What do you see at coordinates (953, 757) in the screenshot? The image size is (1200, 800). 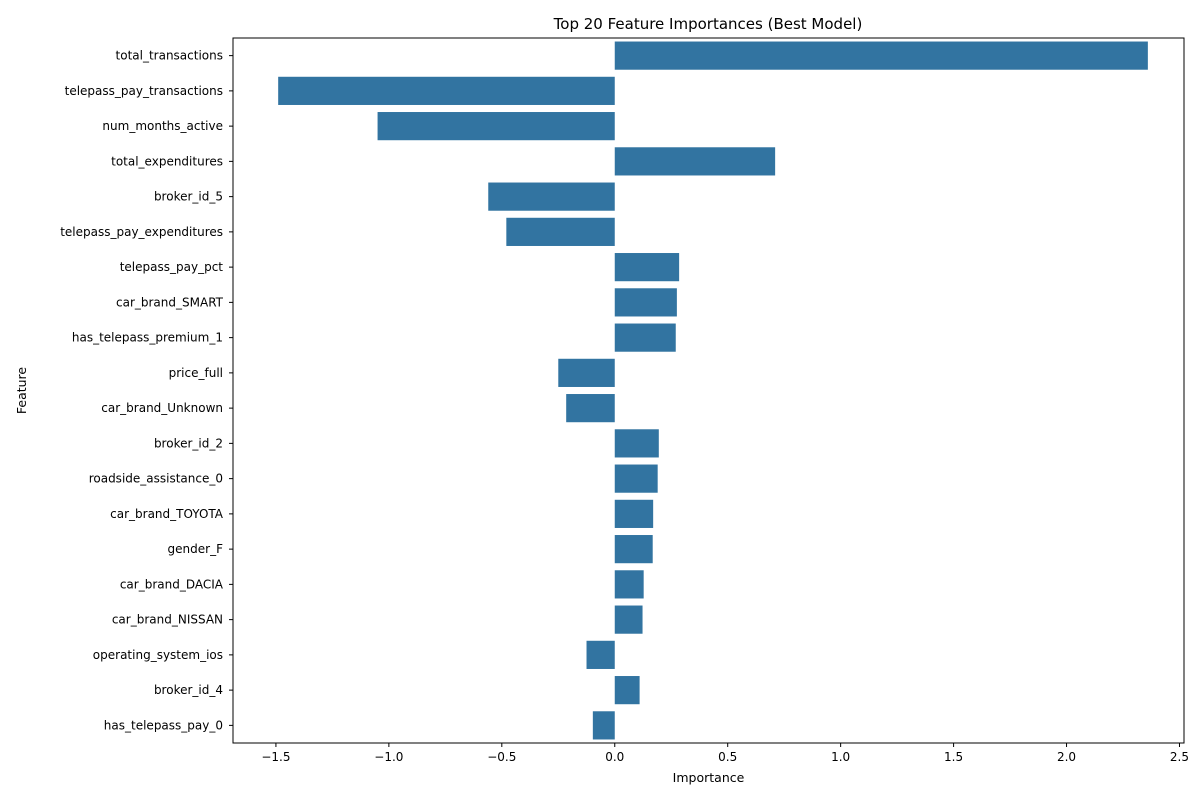 I see `x-tick-label: 1.5` at bounding box center [953, 757].